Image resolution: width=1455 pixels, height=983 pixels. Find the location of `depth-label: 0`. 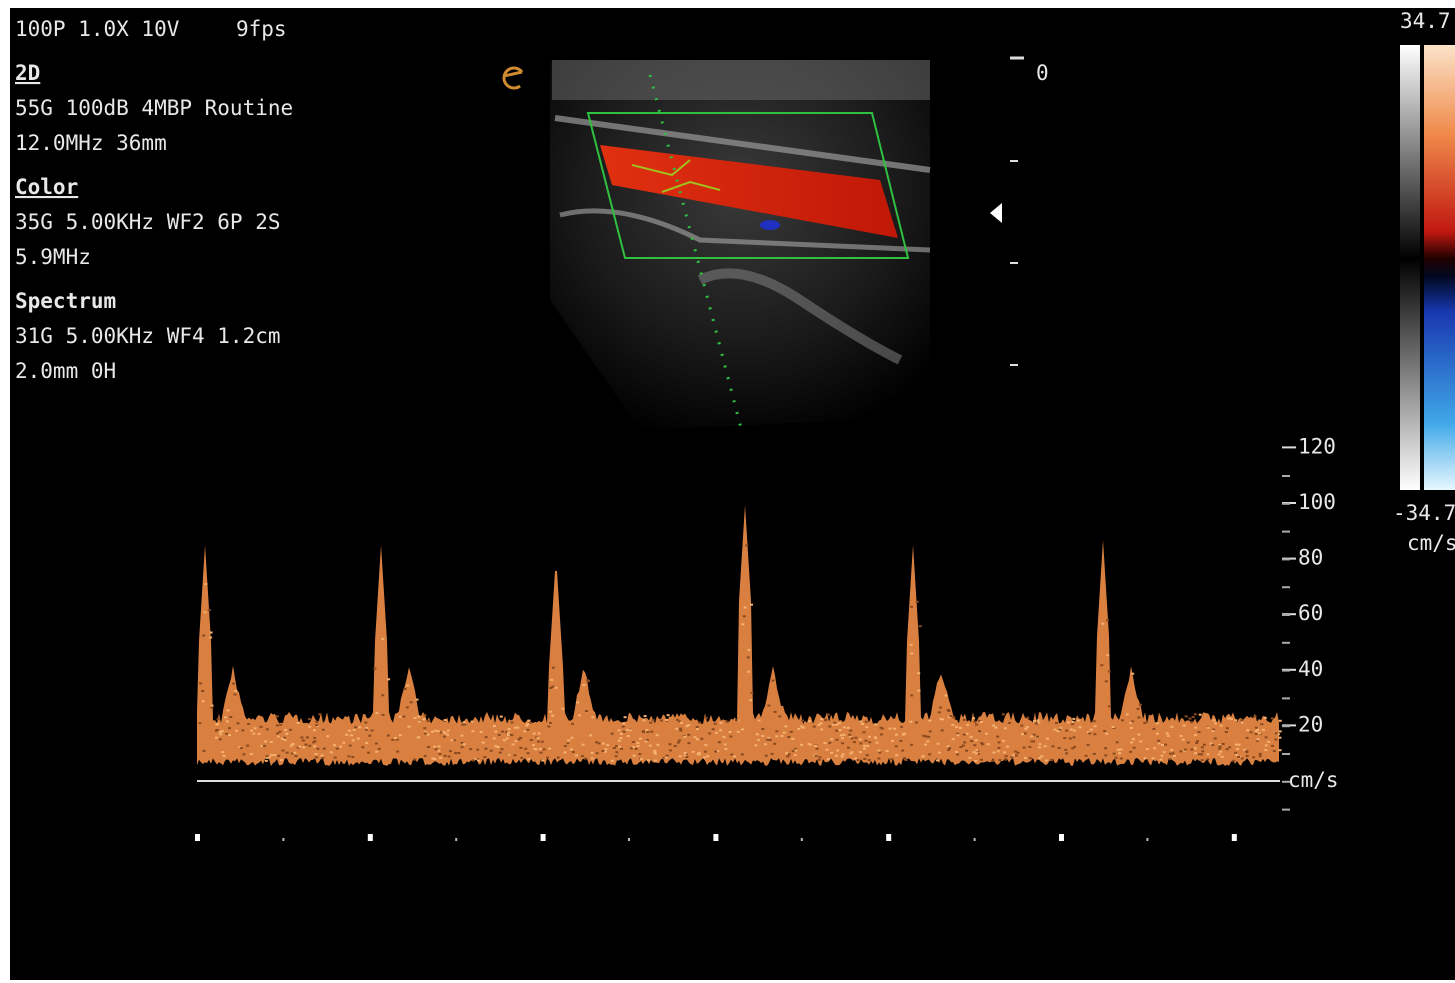

depth-label: 0 is located at coordinates (1042, 73).